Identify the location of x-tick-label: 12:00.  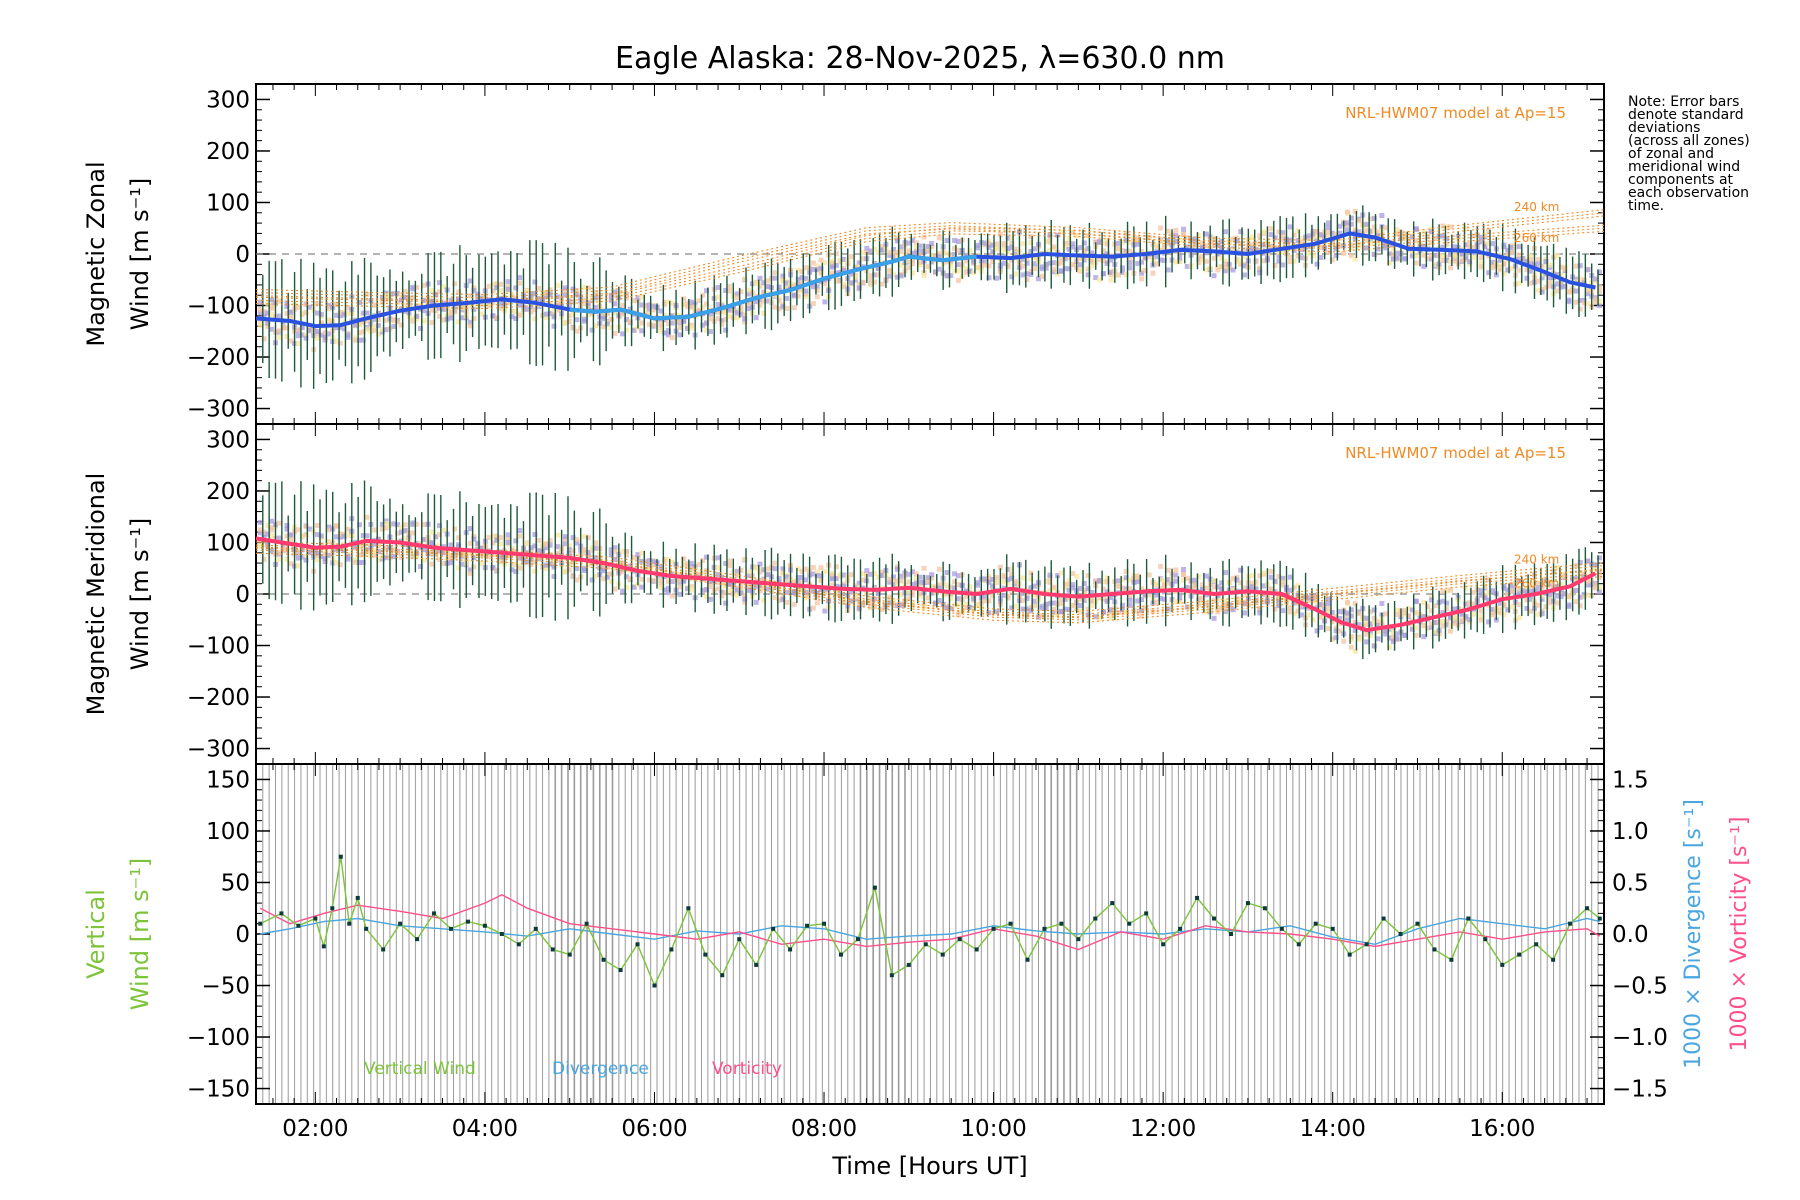
(1163, 1129).